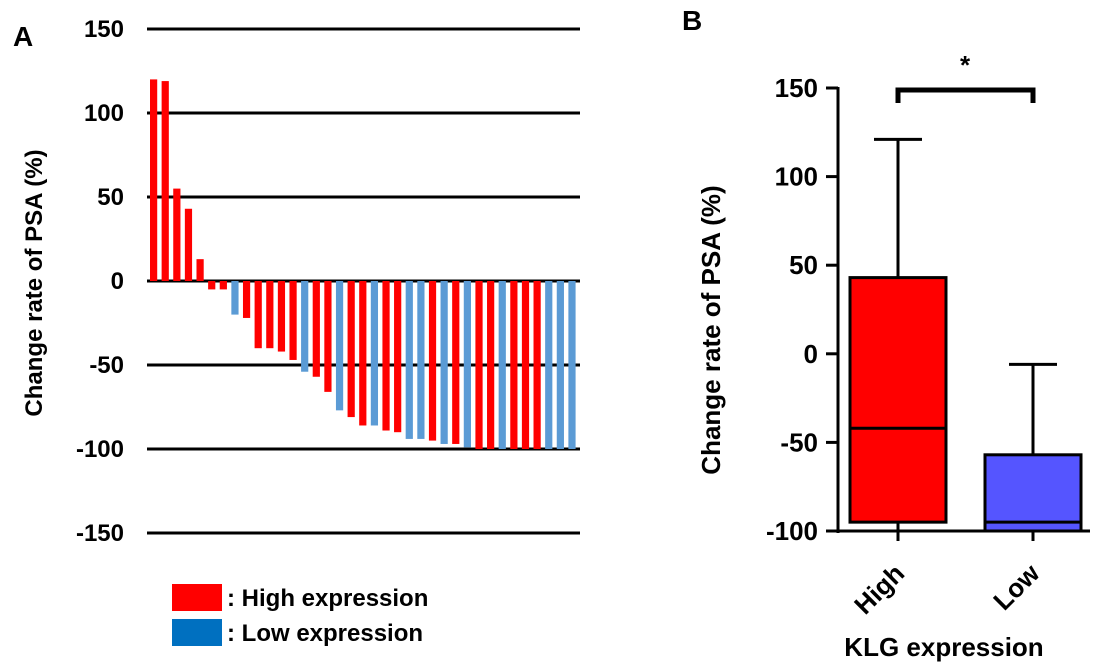 The width and height of the screenshot is (1105, 666). I want to click on x-tick-label: High, so click(879, 589).